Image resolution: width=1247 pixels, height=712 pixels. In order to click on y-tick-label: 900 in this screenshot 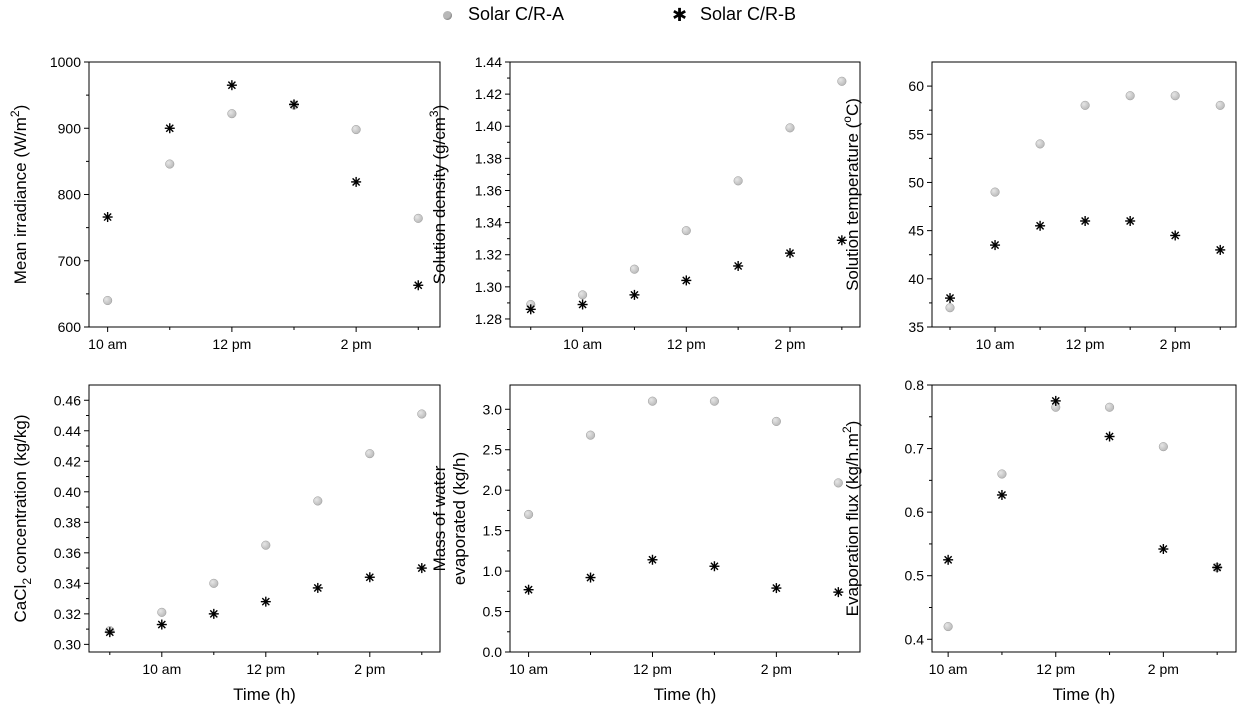, I will do `click(70, 128)`.